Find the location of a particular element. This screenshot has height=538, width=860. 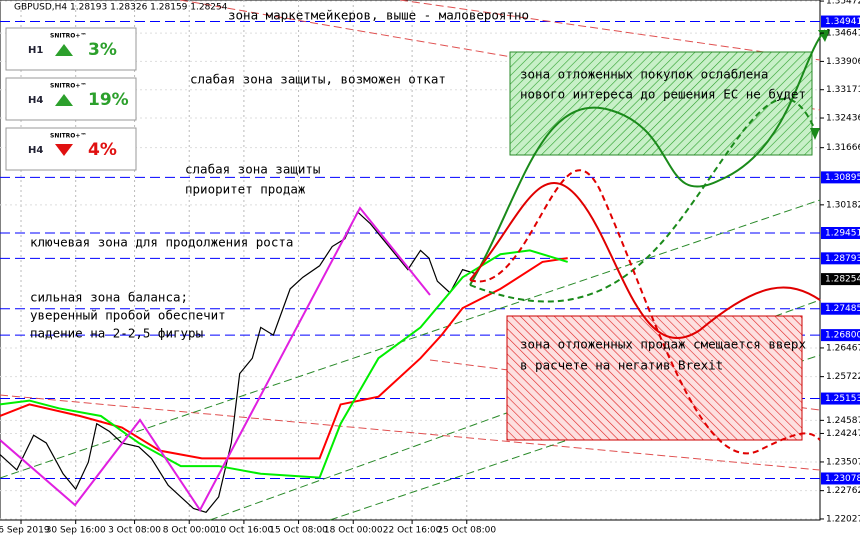

level-label: 1.26800 is located at coordinates (842, 336).